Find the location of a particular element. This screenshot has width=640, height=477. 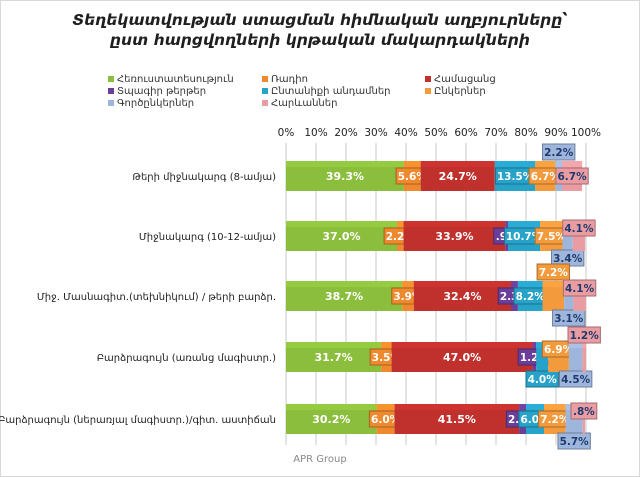

data-label: 33.9% is located at coordinates (454, 236).